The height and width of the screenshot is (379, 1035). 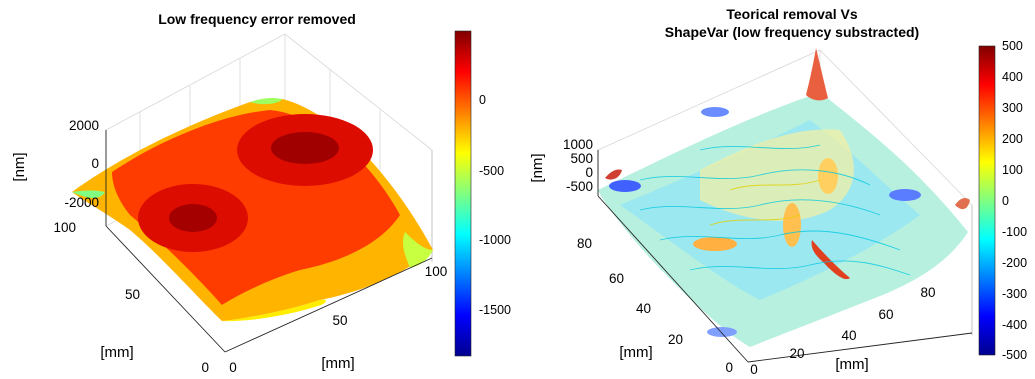 What do you see at coordinates (81, 202) in the screenshot?
I see `z-tick-label: -2000` at bounding box center [81, 202].